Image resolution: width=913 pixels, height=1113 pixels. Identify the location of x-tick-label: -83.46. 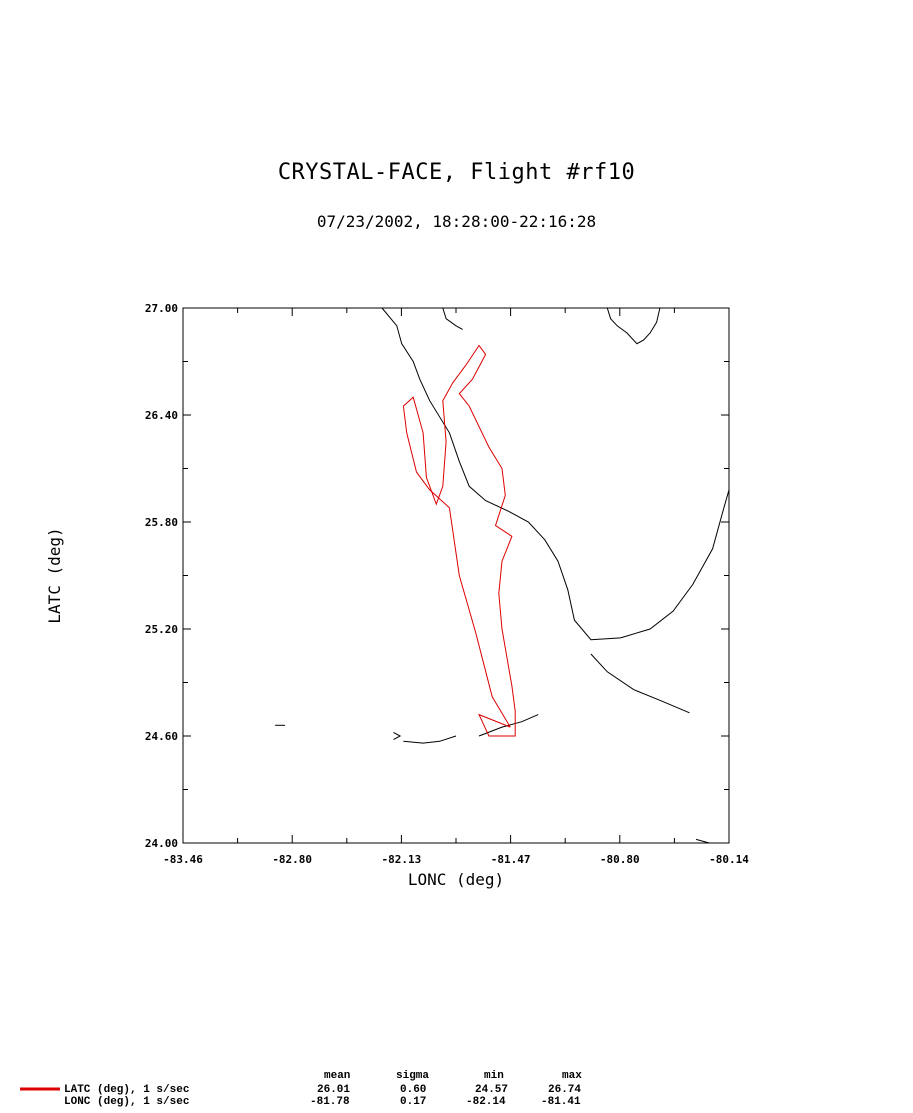
(183, 859).